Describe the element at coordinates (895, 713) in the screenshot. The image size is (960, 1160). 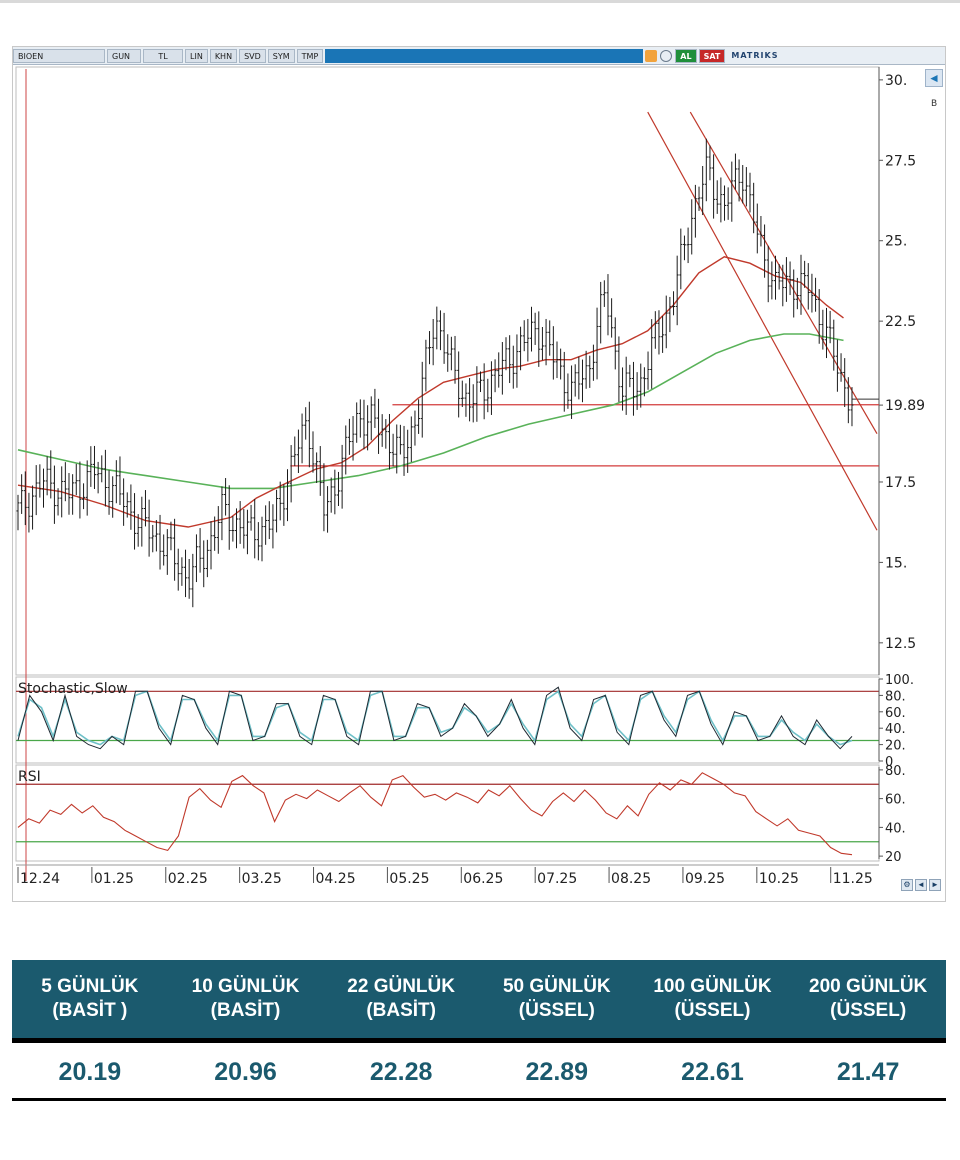
I see `stochastic-tick-label: 60.` at that location.